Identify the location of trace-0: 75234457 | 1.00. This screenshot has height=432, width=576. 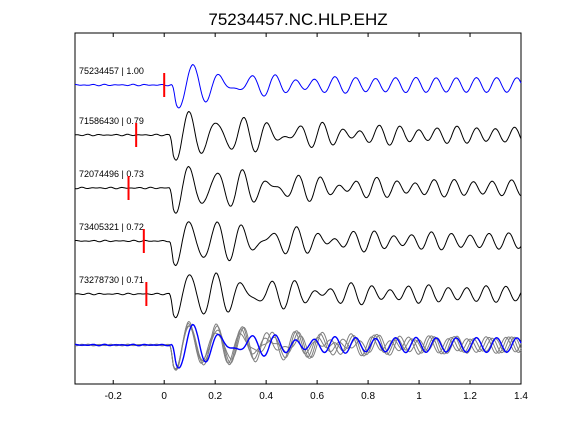
(298, 86).